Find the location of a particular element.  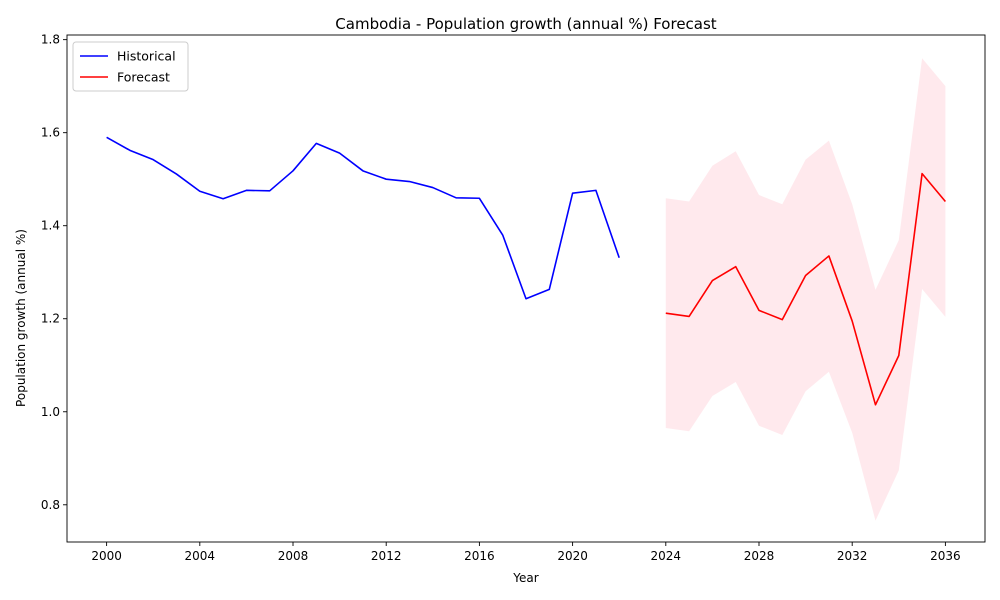

series-line-forecast is located at coordinates (806, 289).